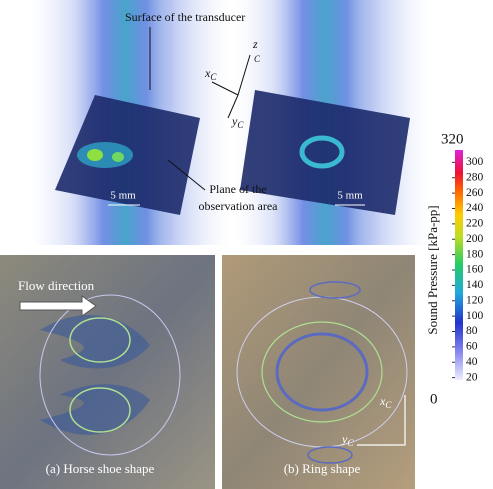 Image resolution: width=493 pixels, height=489 pixels. Describe the element at coordinates (475, 316) in the screenshot. I see `tick-label: 100` at that location.